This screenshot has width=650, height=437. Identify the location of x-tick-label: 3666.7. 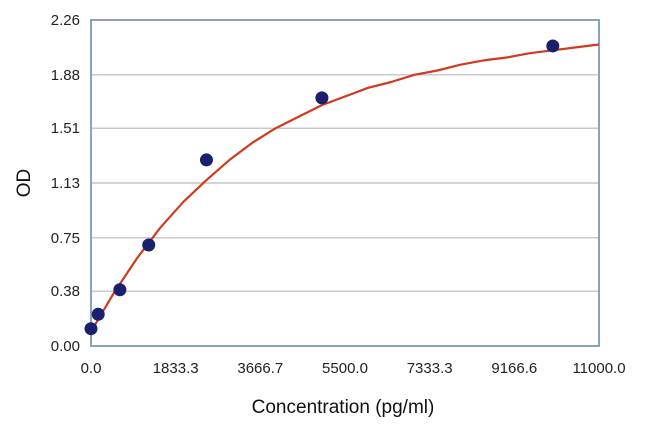
(260, 368).